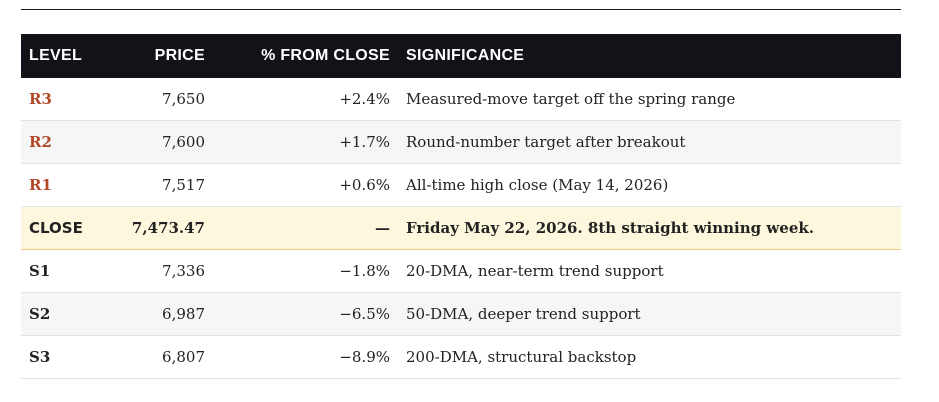  I want to click on header-significance: SIGNIFICANCE, so click(465, 55).